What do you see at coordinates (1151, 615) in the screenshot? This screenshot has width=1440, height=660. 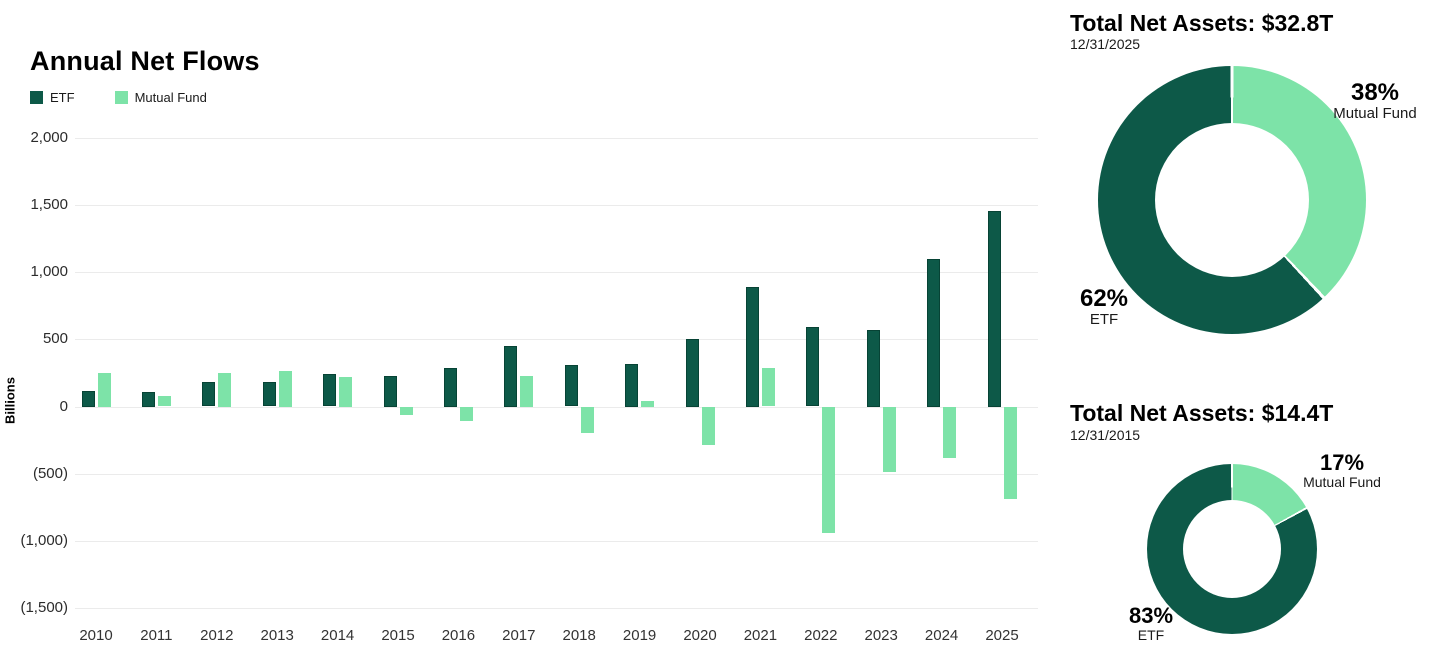 I see `etf-pct: 83%` at bounding box center [1151, 615].